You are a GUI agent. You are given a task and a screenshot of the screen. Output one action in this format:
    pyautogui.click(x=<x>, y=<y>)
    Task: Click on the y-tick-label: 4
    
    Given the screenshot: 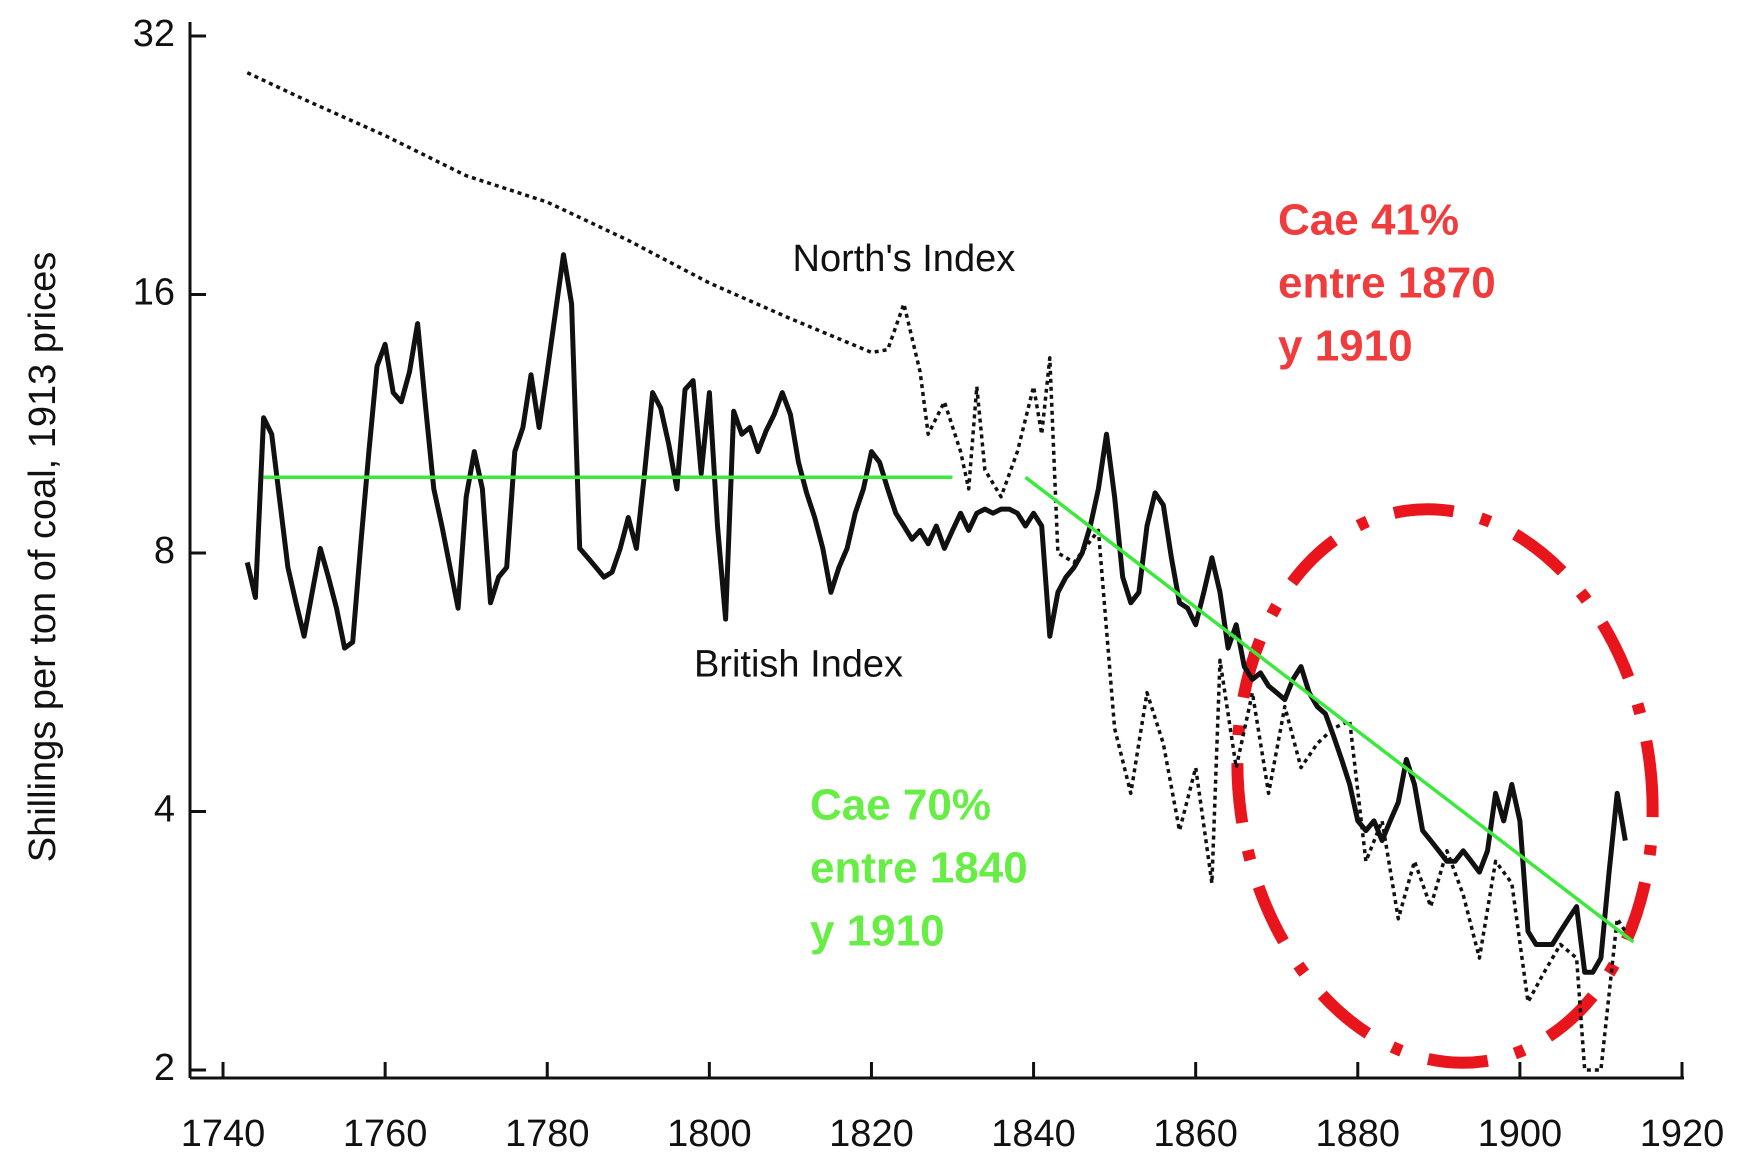 What is the action you would take?
    pyautogui.click(x=164, y=810)
    